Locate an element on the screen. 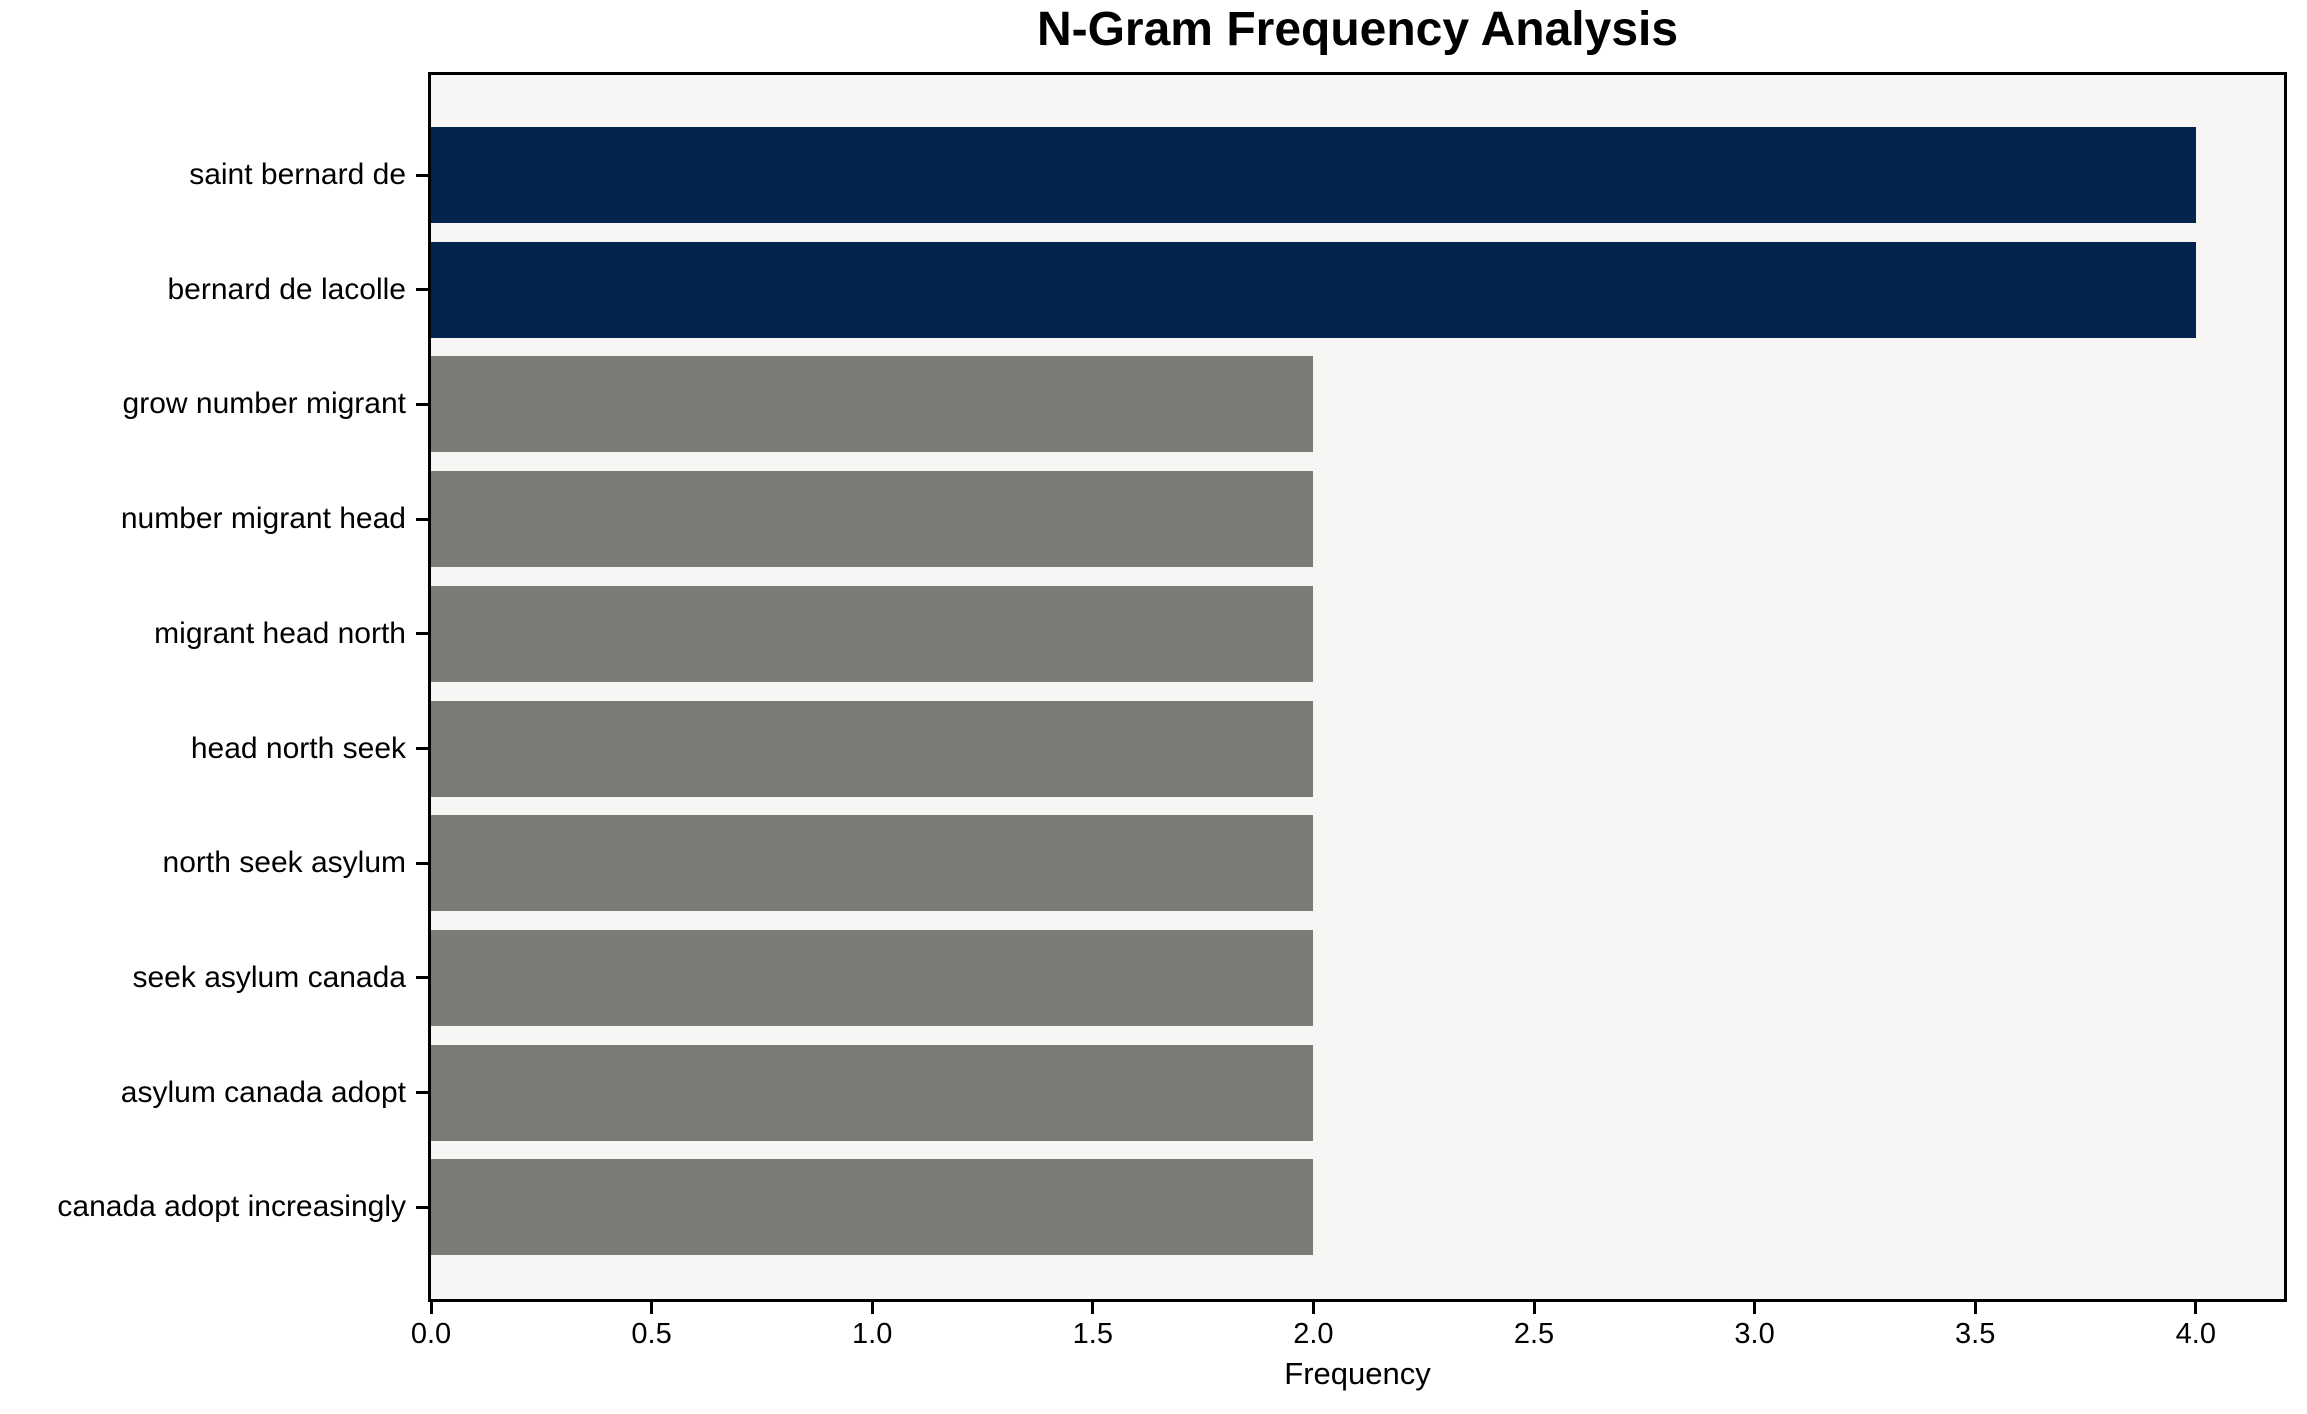 The image size is (2307, 1414). y-tick-label: canada adopt increasingly is located at coordinates (231, 1207).